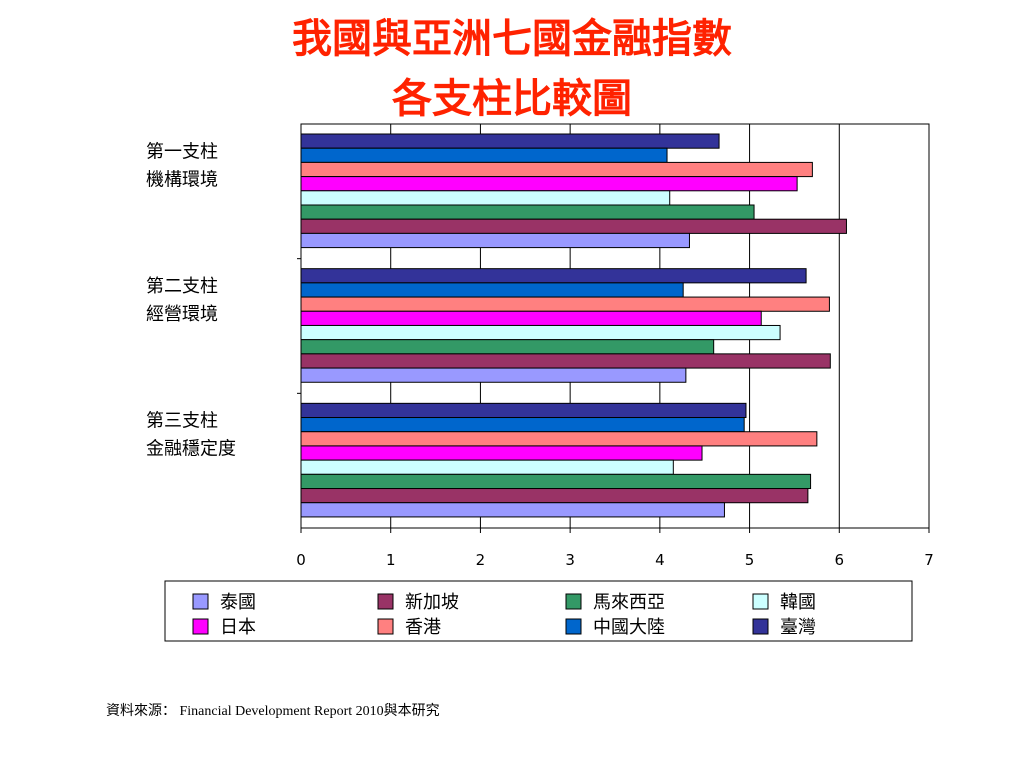 The height and width of the screenshot is (768, 1024). What do you see at coordinates (301, 560) in the screenshot?
I see `x-tick-label: 0` at bounding box center [301, 560].